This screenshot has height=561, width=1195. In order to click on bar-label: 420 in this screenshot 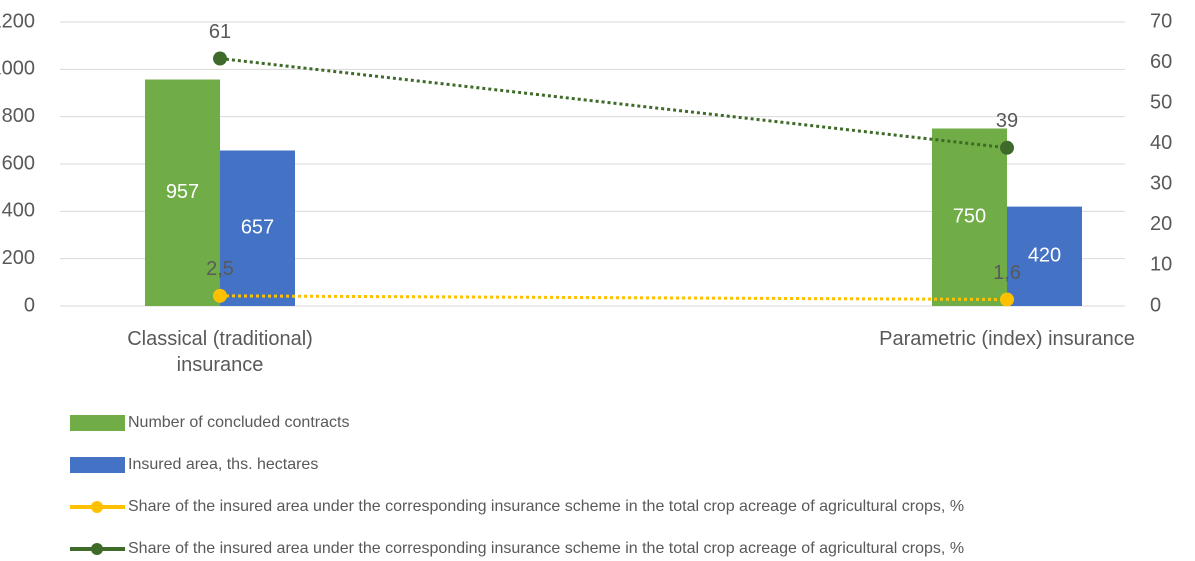, I will do `click(1044, 256)`.